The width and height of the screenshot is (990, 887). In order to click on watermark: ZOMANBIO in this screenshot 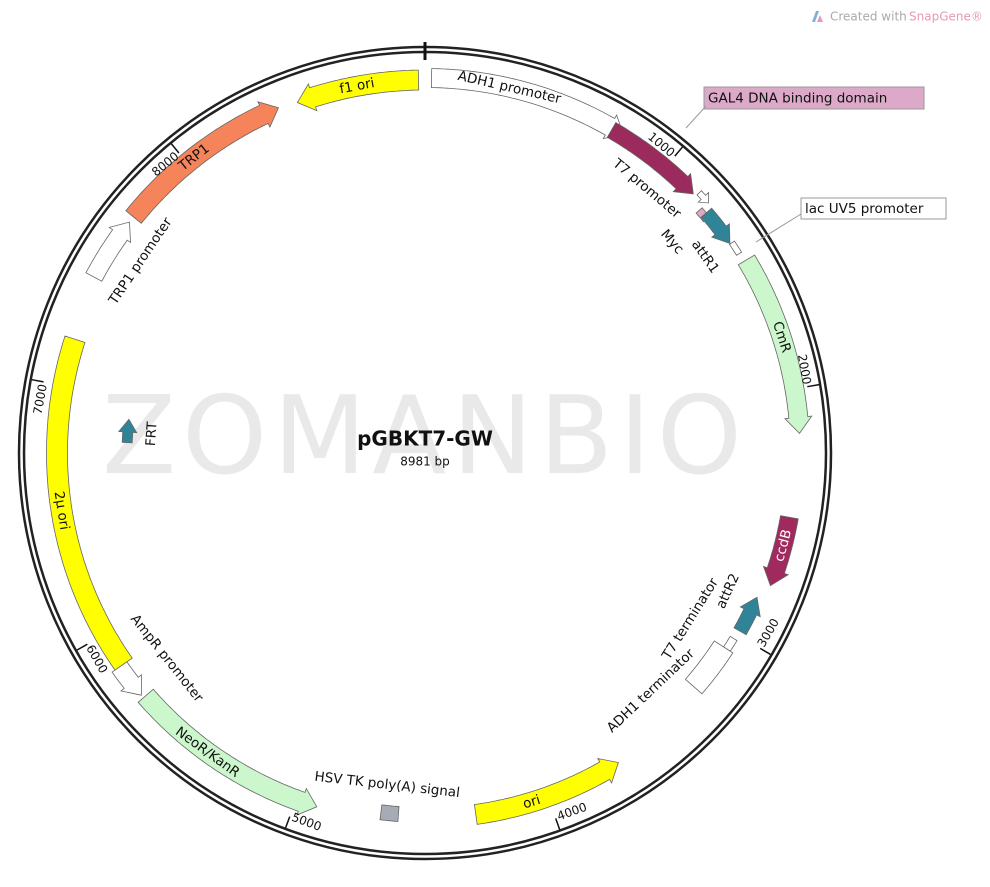, I will do `click(425, 436)`.